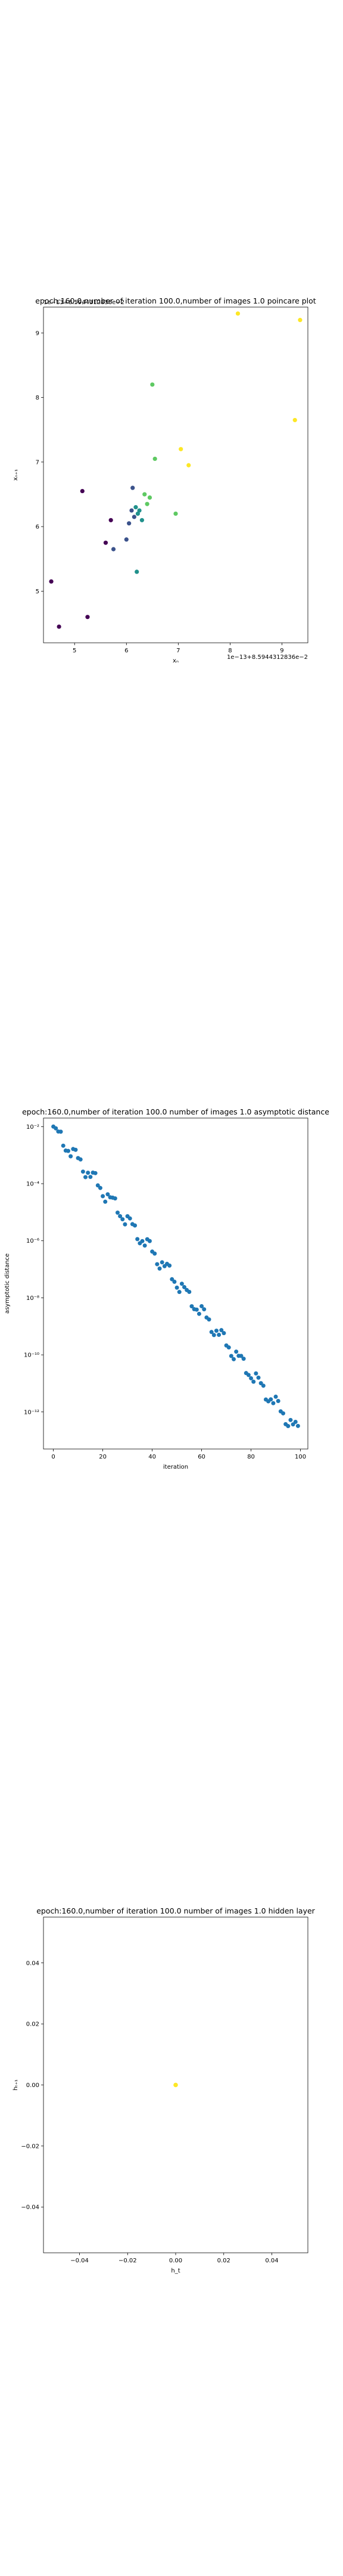 Image resolution: width=343 pixels, height=2576 pixels. I want to click on y-tick-label: −0.04, so click(30, 2208).